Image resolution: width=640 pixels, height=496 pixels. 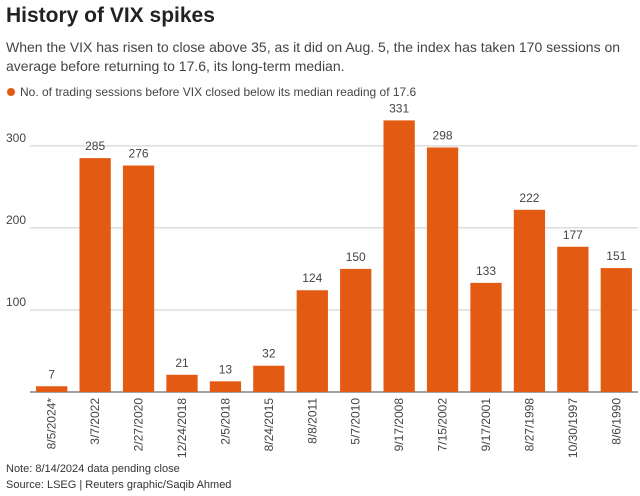 What do you see at coordinates (356, 421) in the screenshot?
I see `x-tick-label: 5/7/2010` at bounding box center [356, 421].